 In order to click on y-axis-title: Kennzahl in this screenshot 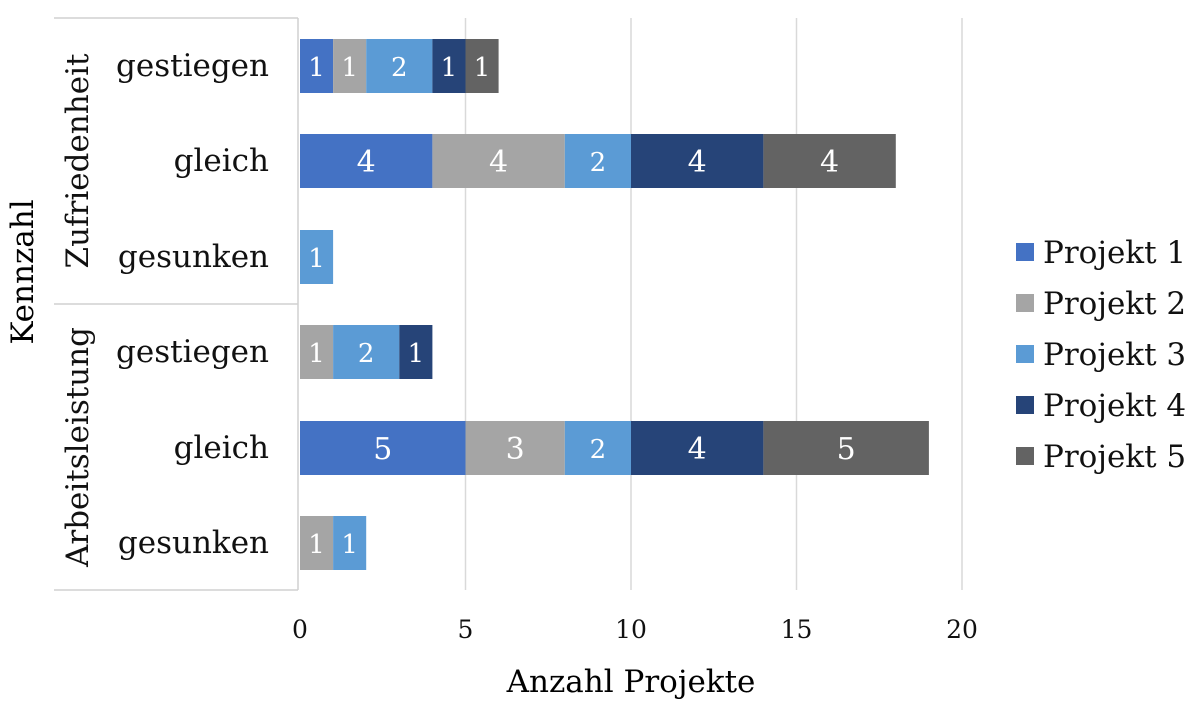, I will do `click(23, 271)`.